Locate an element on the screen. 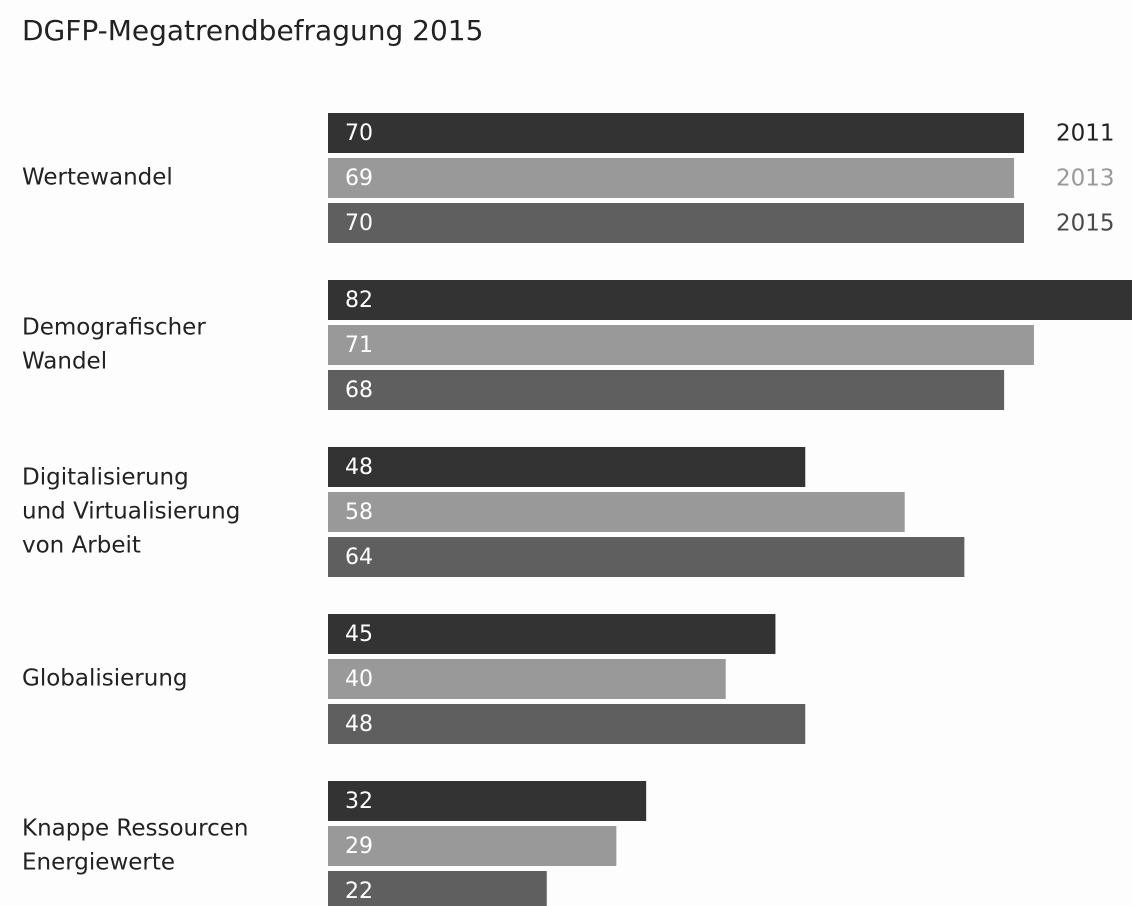 The height and width of the screenshot is (906, 1132). category-label: und Virtualisierung is located at coordinates (131, 512).